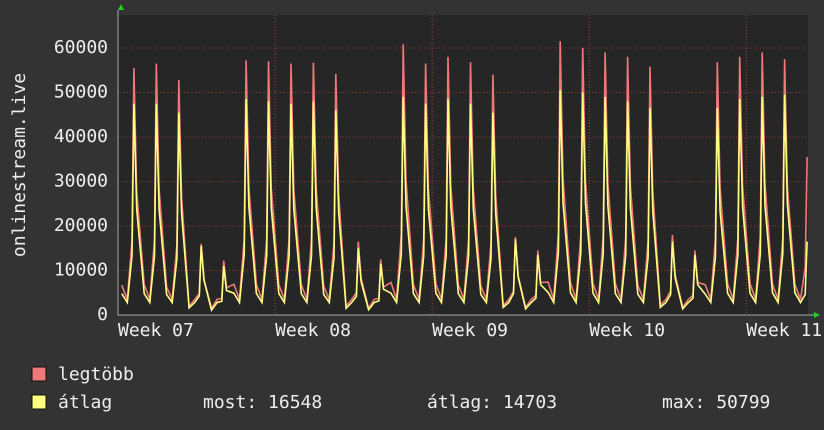 This screenshot has height=430, width=824. What do you see at coordinates (817, 315) in the screenshot?
I see `x-arrow` at bounding box center [817, 315].